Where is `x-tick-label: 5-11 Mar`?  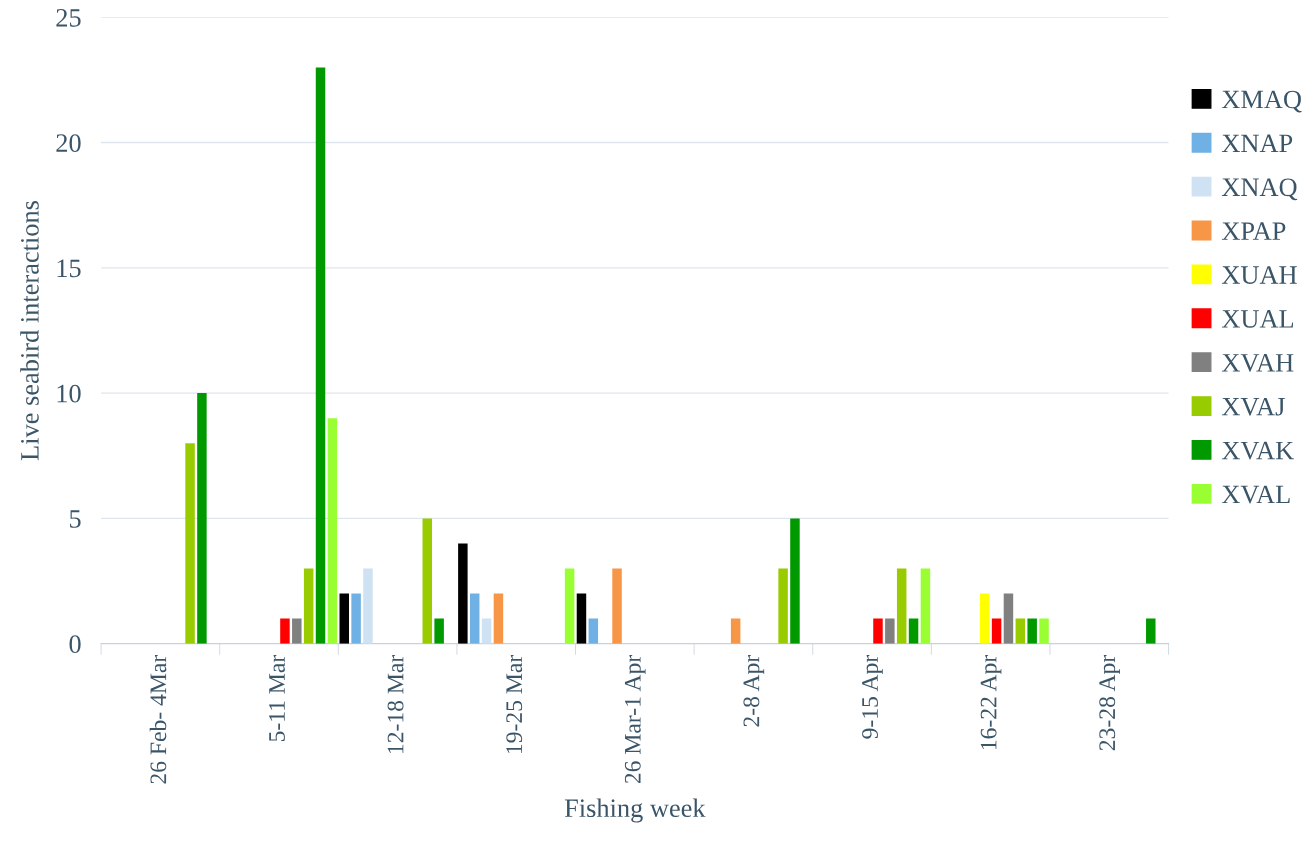 x-tick-label: 5-11 Mar is located at coordinates (277, 698).